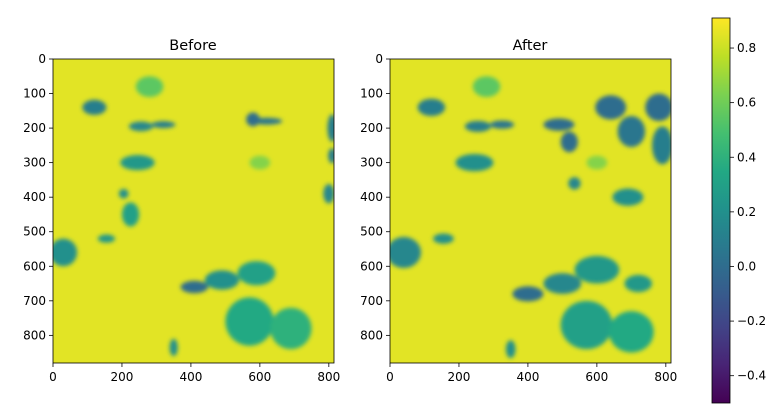 This screenshot has height=419, width=783. I want to click on colorbar-tick-label: 0.2, so click(746, 212).